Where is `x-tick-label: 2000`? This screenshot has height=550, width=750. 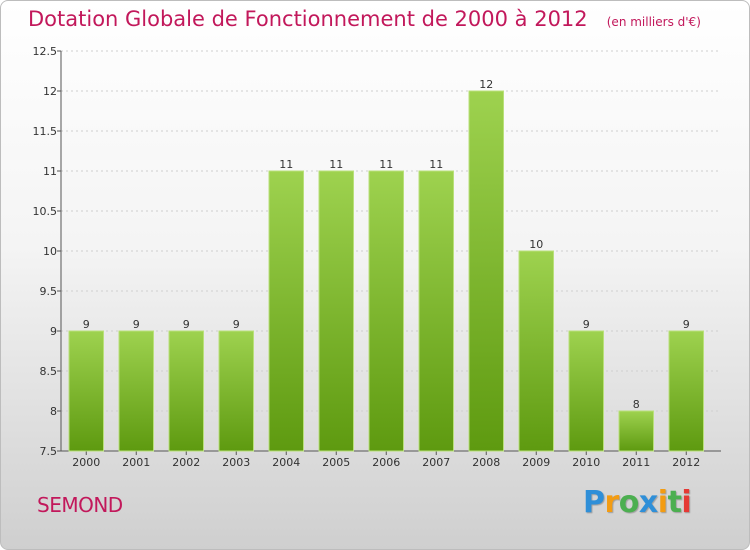 x-tick-label: 2000 is located at coordinates (86, 462).